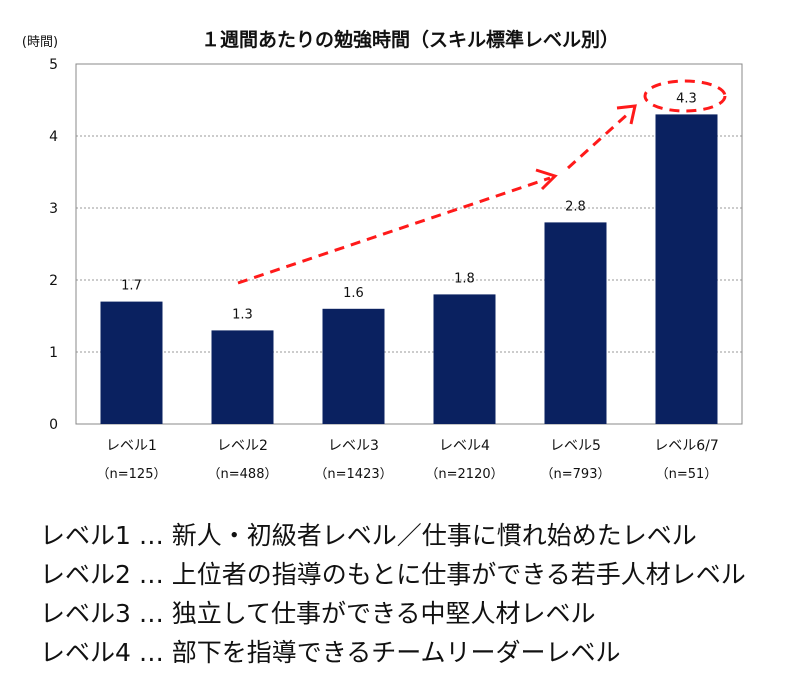 This screenshot has width=800, height=684. Describe the element at coordinates (575, 446) in the screenshot. I see `x-tick-label: レベル5` at that location.